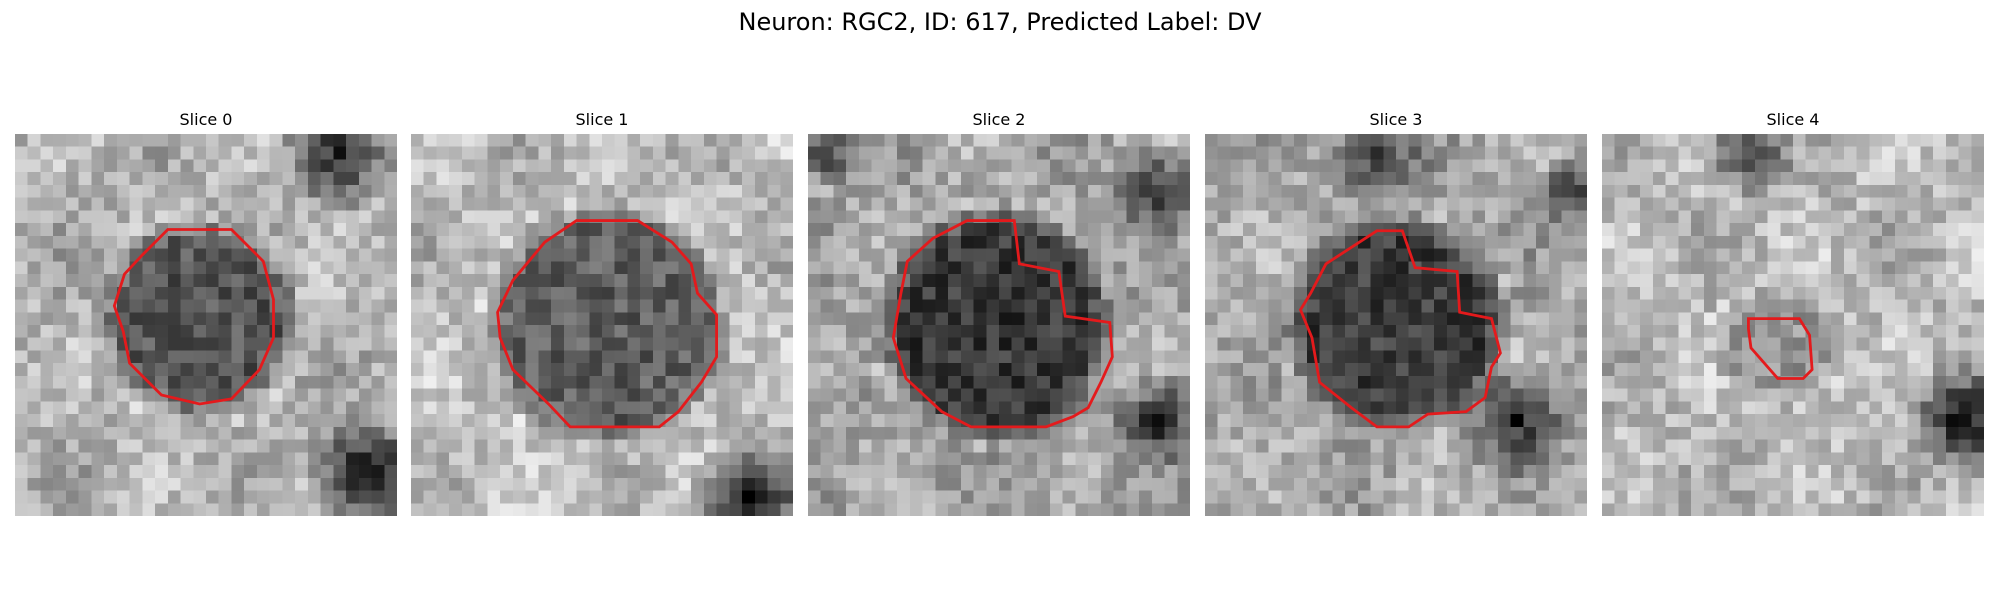  Describe the element at coordinates (999, 119) in the screenshot. I see `slice-title: Slice 2` at that location.